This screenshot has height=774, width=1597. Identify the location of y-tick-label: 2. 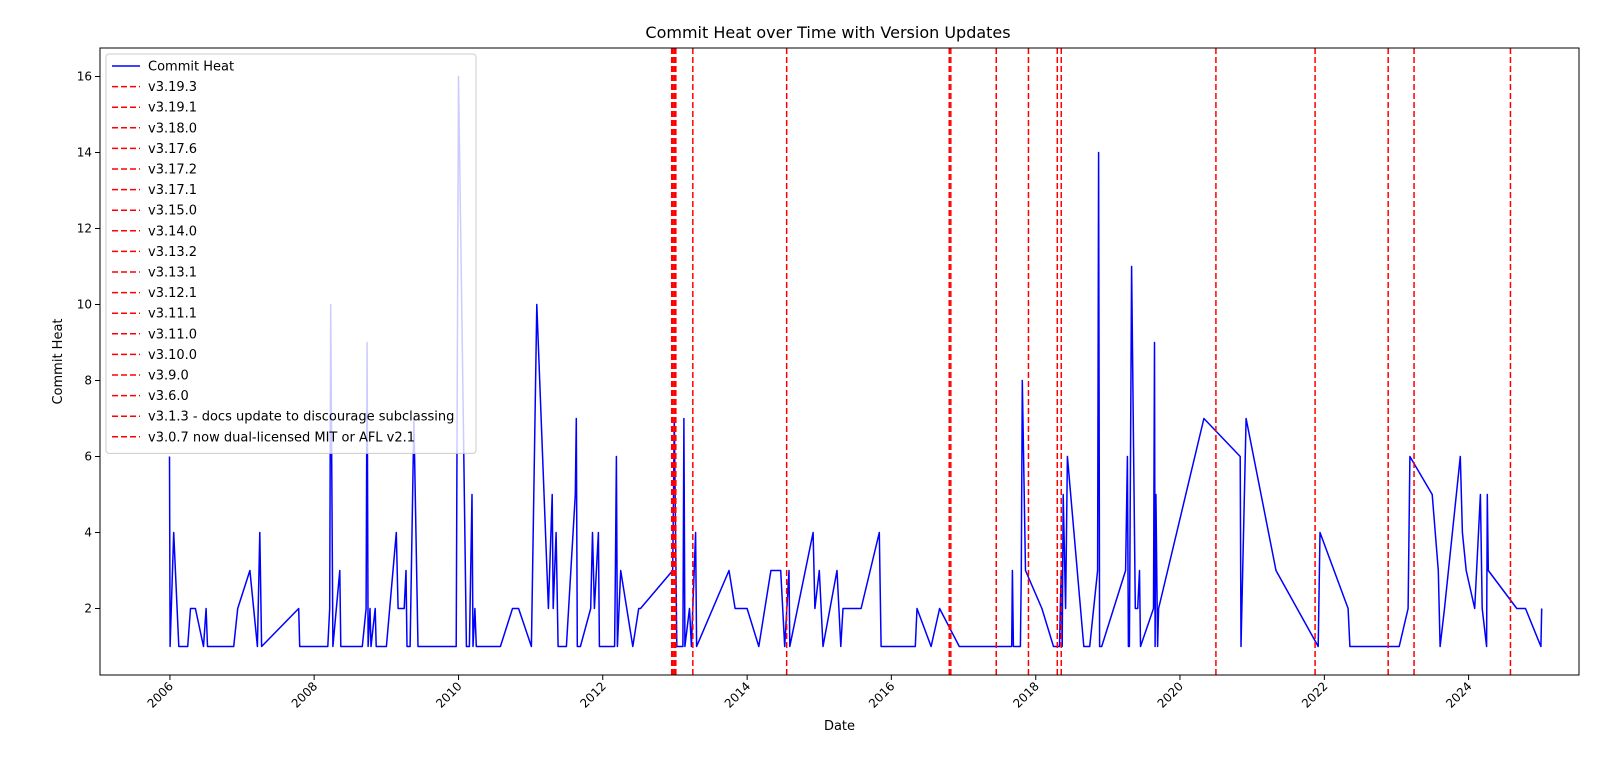
(88, 609).